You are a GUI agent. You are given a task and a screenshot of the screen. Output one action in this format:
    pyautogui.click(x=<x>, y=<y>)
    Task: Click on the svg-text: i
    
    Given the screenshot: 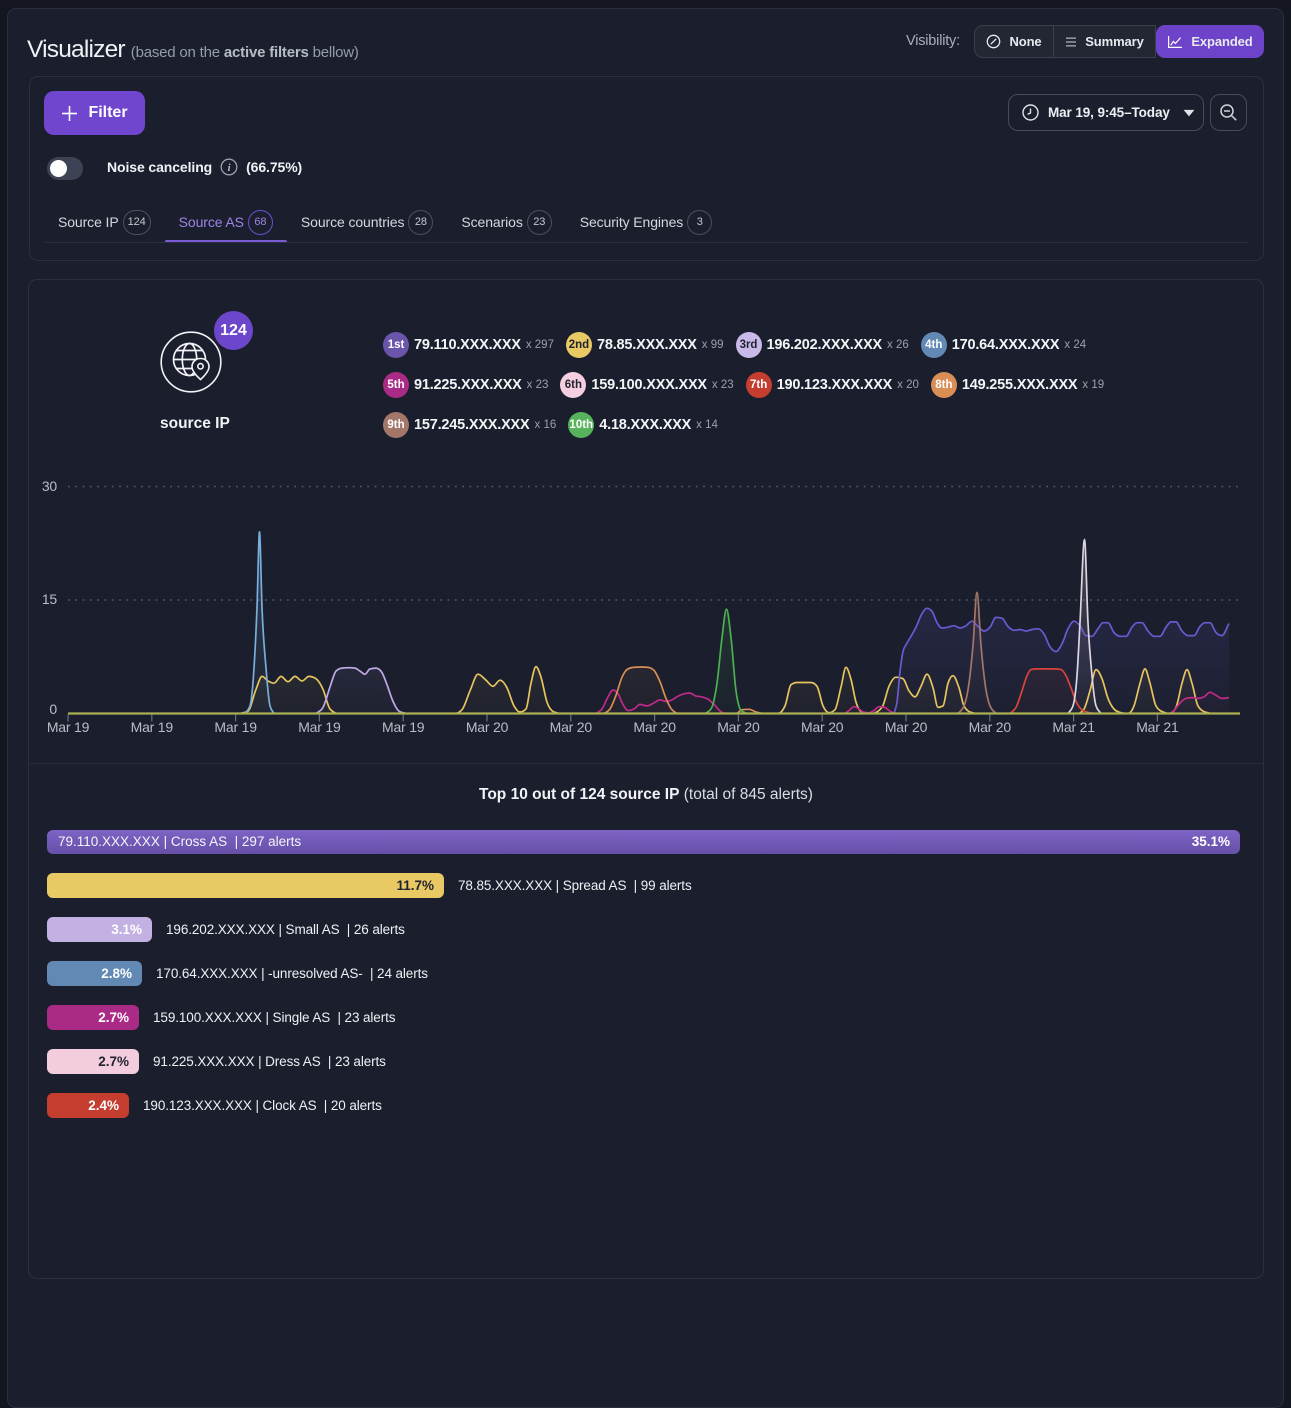 What is the action you would take?
    pyautogui.click(x=229, y=168)
    